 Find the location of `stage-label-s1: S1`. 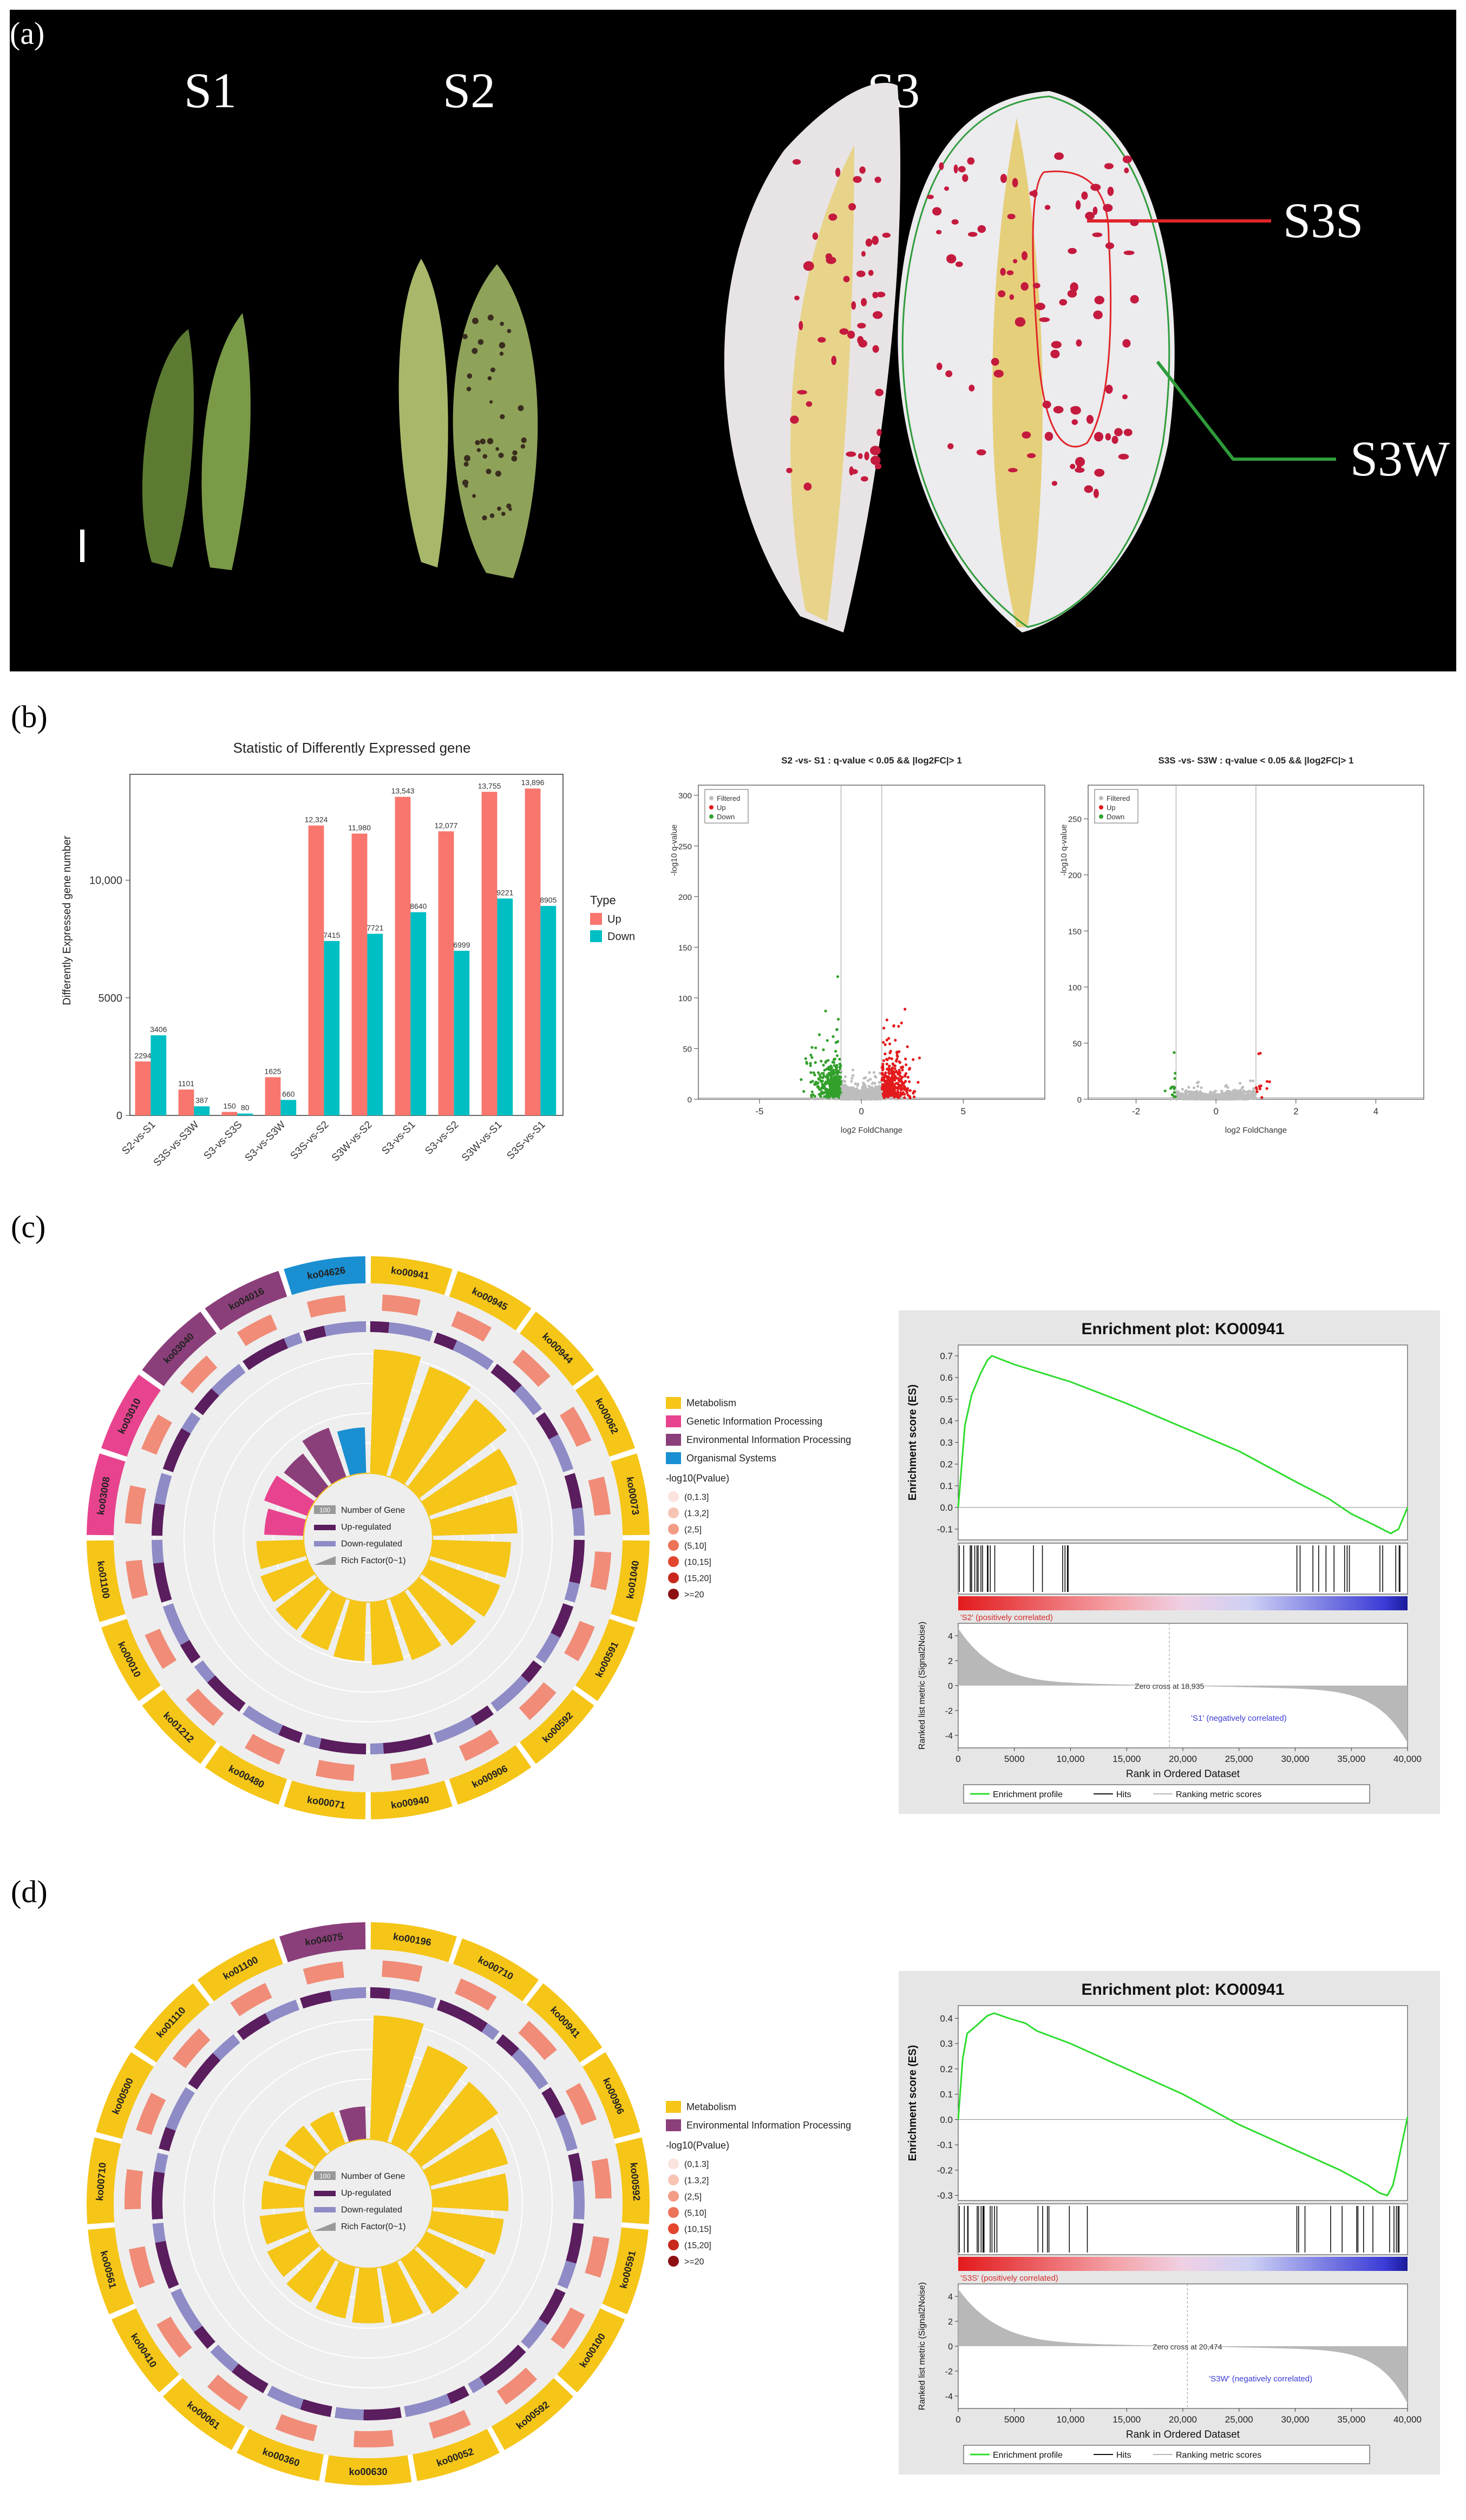

stage-label-s1: S1 is located at coordinates (210, 90).